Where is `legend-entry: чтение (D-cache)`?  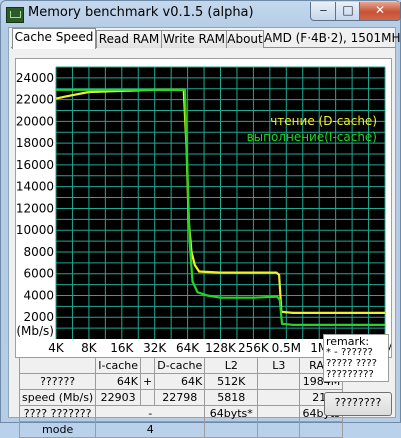 legend-entry: чтение (D-cache) is located at coordinates (323, 121).